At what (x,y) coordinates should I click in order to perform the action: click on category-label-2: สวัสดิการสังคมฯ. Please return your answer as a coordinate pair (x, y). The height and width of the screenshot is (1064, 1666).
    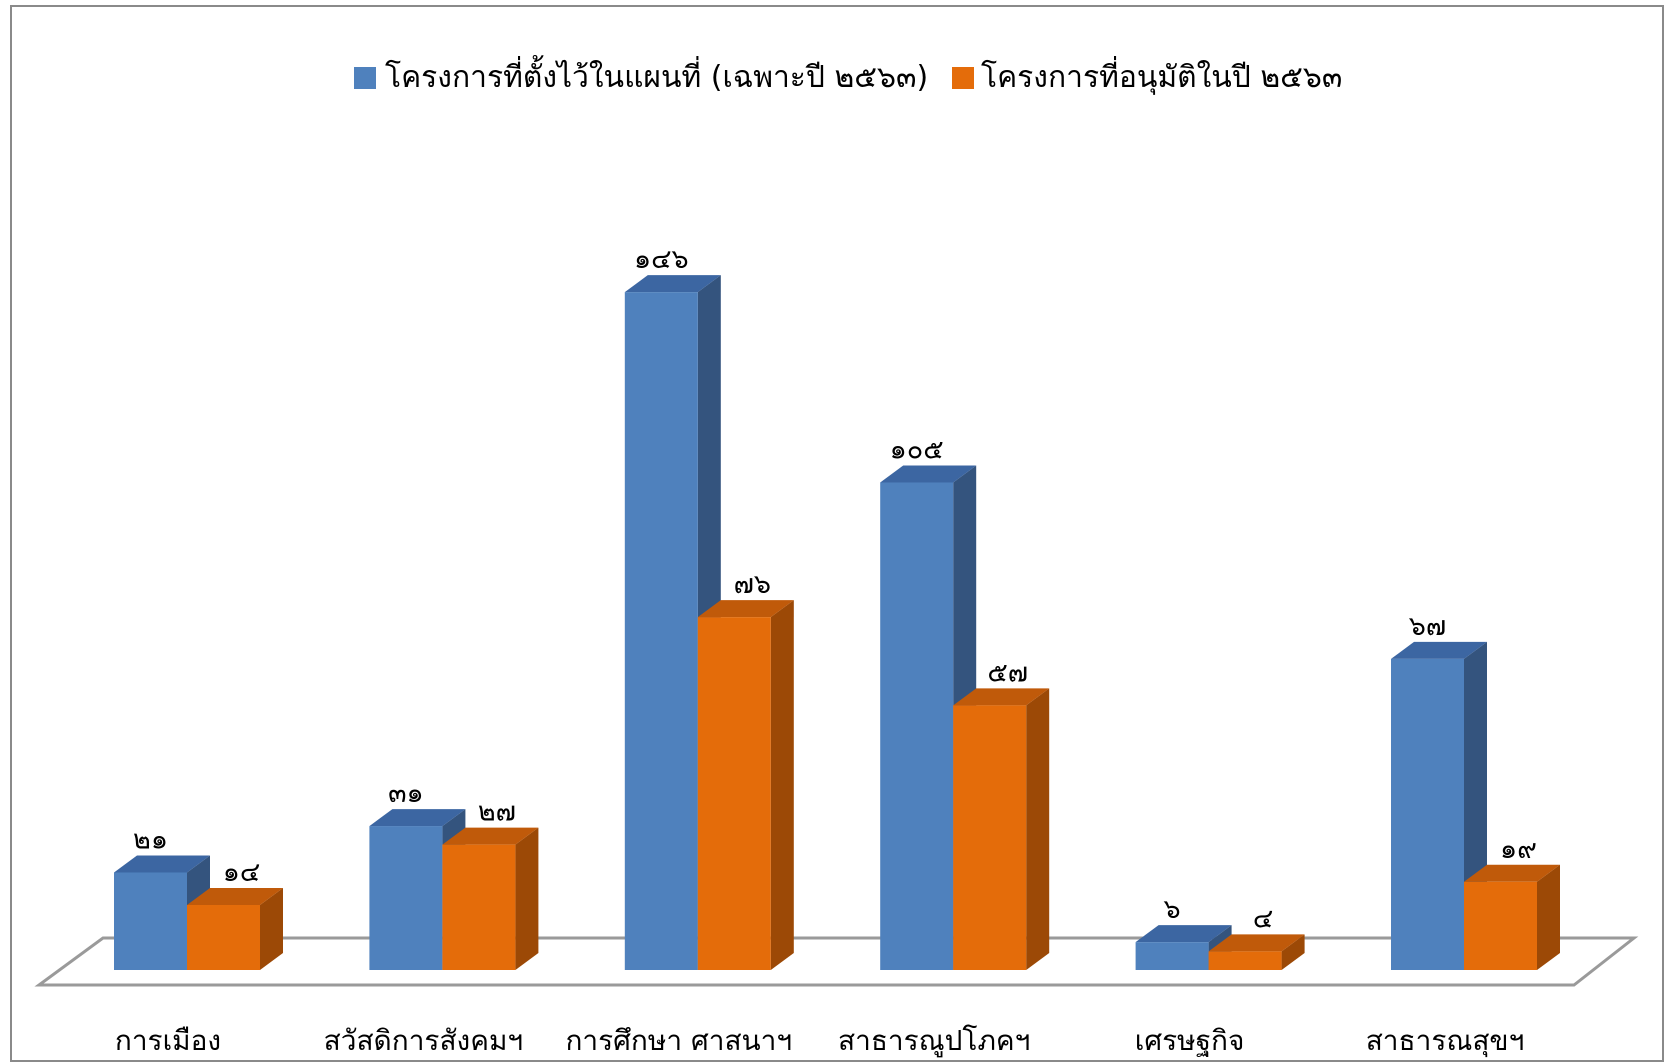
    Looking at the image, I should click on (423, 1040).